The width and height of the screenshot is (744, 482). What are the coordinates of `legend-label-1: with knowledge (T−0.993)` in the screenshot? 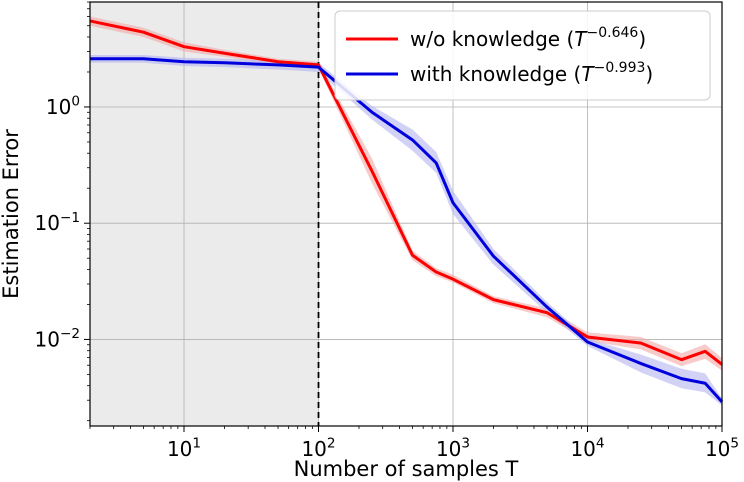 It's located at (531, 73).